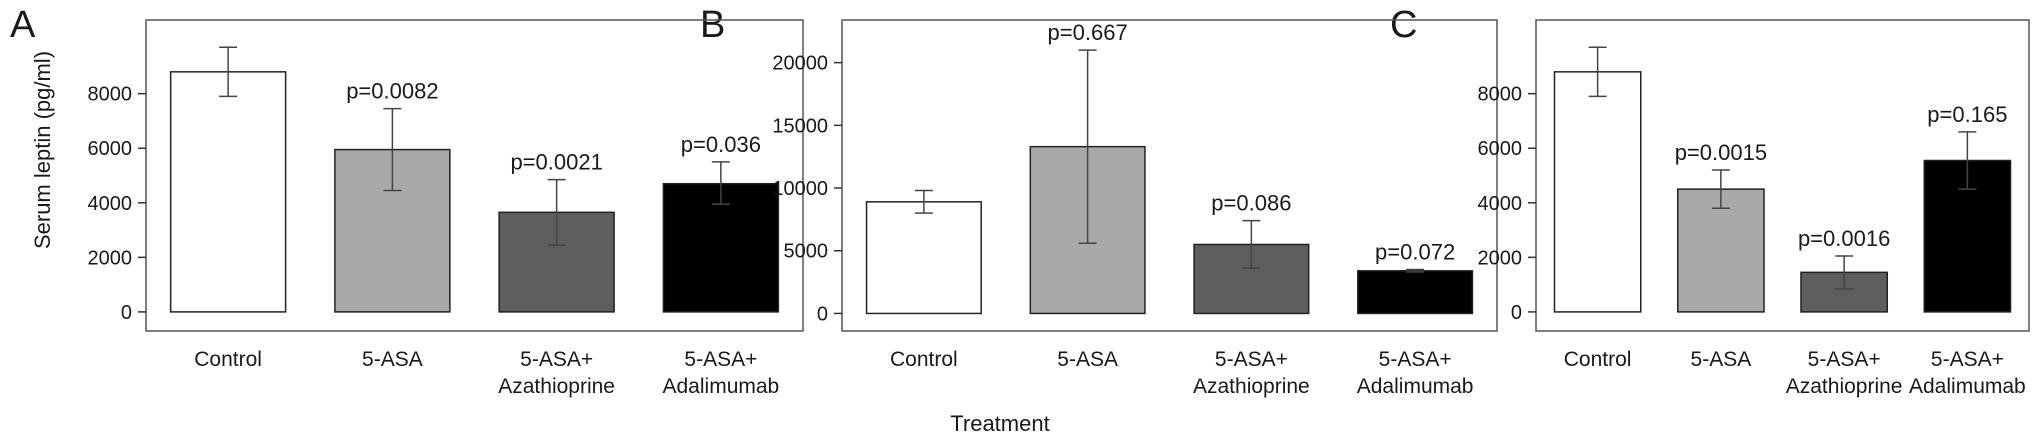 This screenshot has width=2032, height=444. Describe the element at coordinates (228, 359) in the screenshot. I see `x-tick-label-a-0: Control` at that location.